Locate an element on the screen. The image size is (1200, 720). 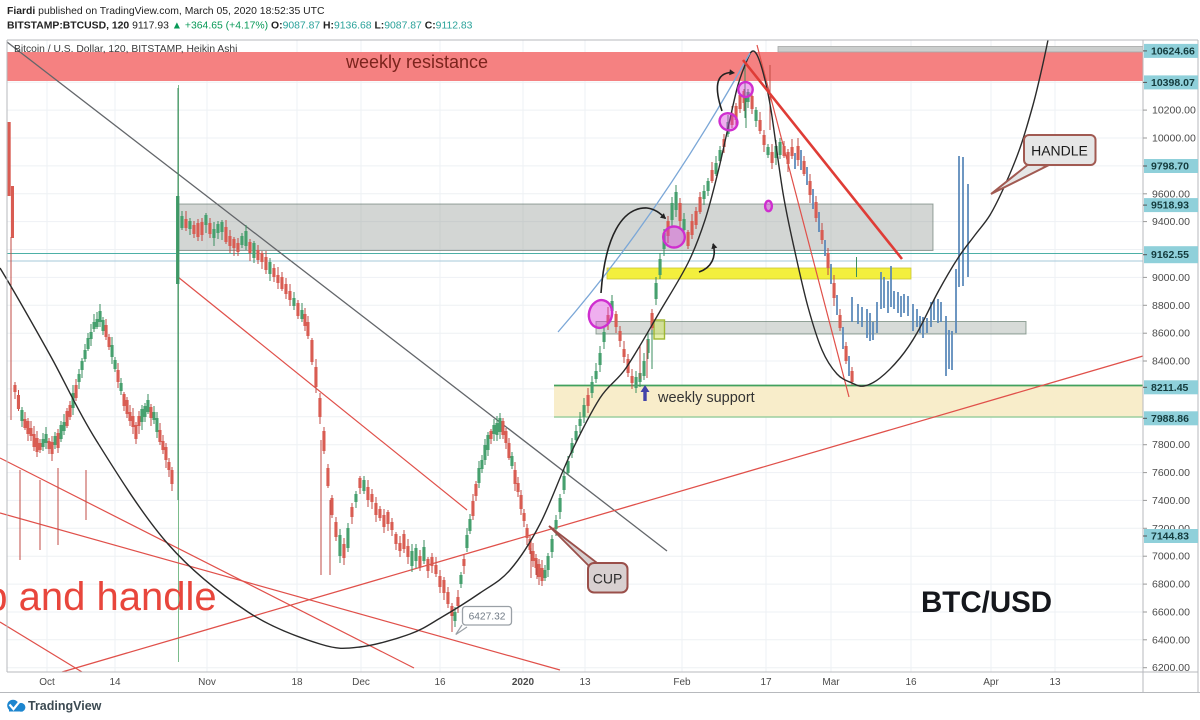
svg-text: 7988.86 is located at coordinates (1170, 419).